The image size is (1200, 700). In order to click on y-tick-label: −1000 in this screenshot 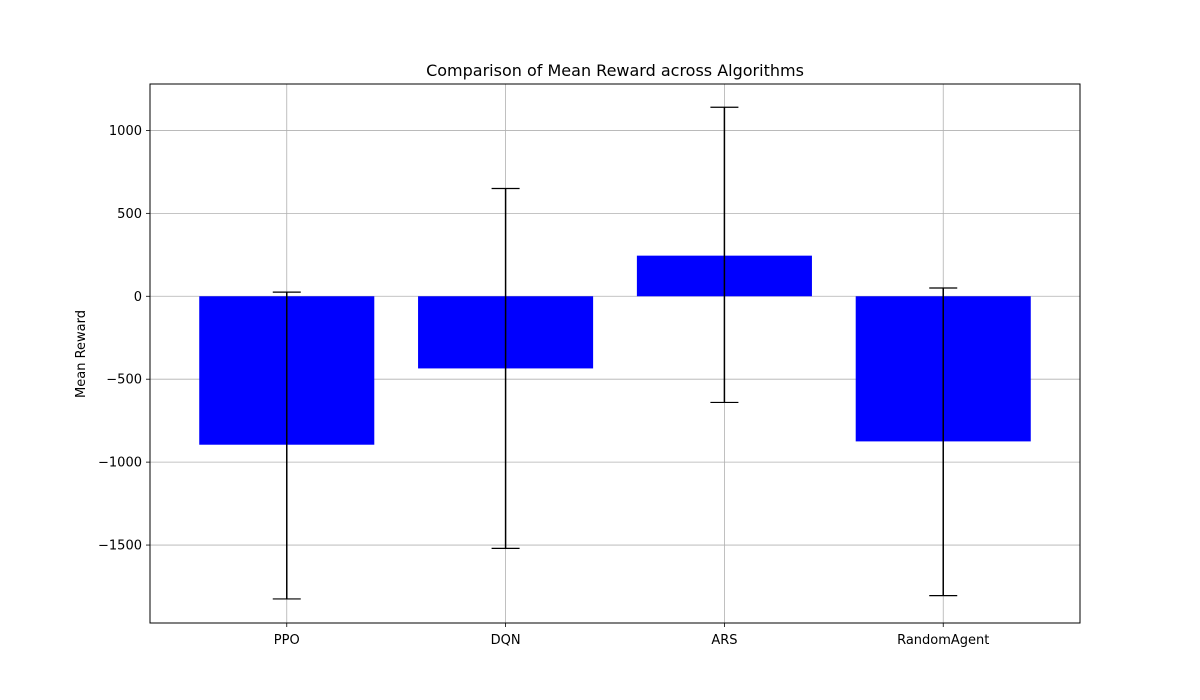, I will do `click(120, 463)`.